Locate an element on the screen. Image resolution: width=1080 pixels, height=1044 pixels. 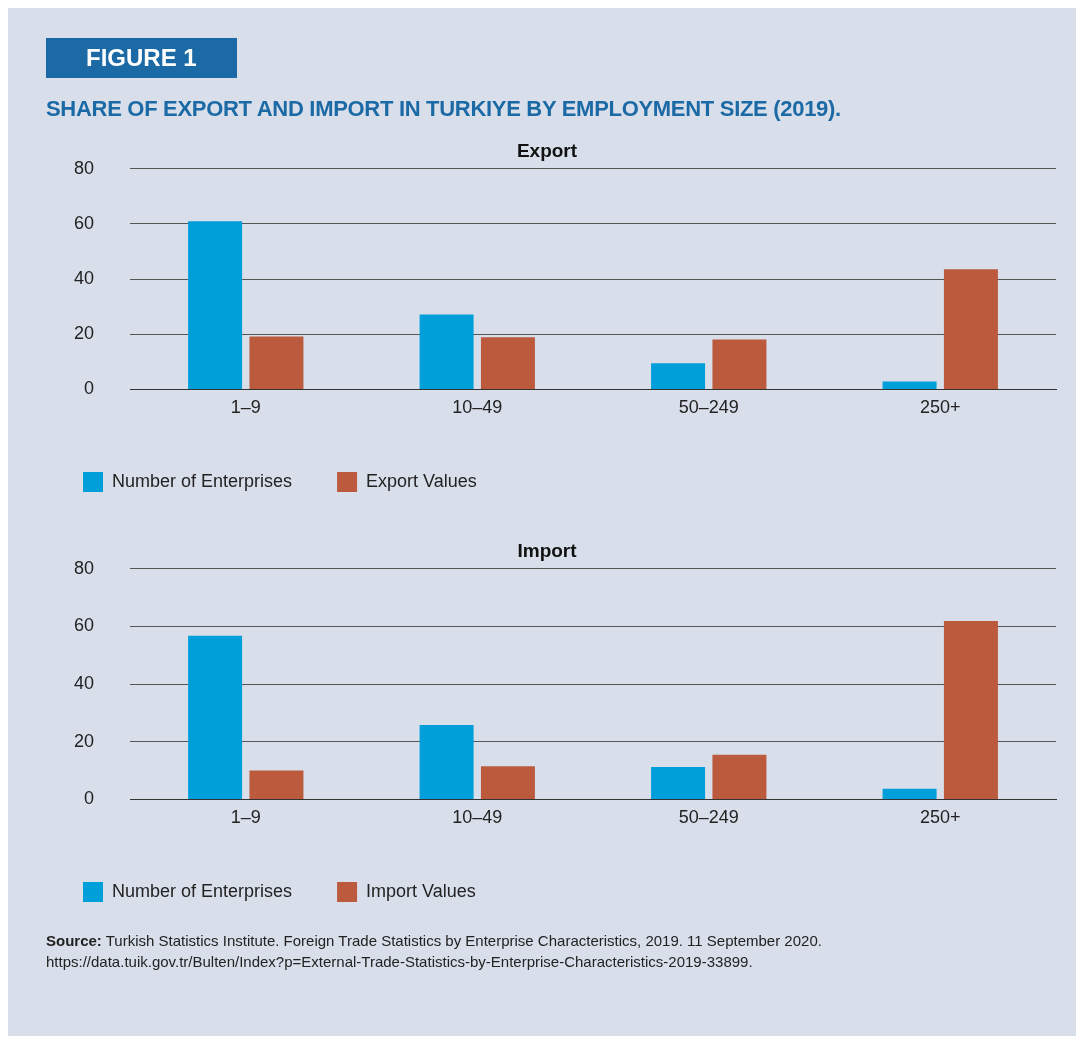
chart-subtitle: Import is located at coordinates (547, 550).